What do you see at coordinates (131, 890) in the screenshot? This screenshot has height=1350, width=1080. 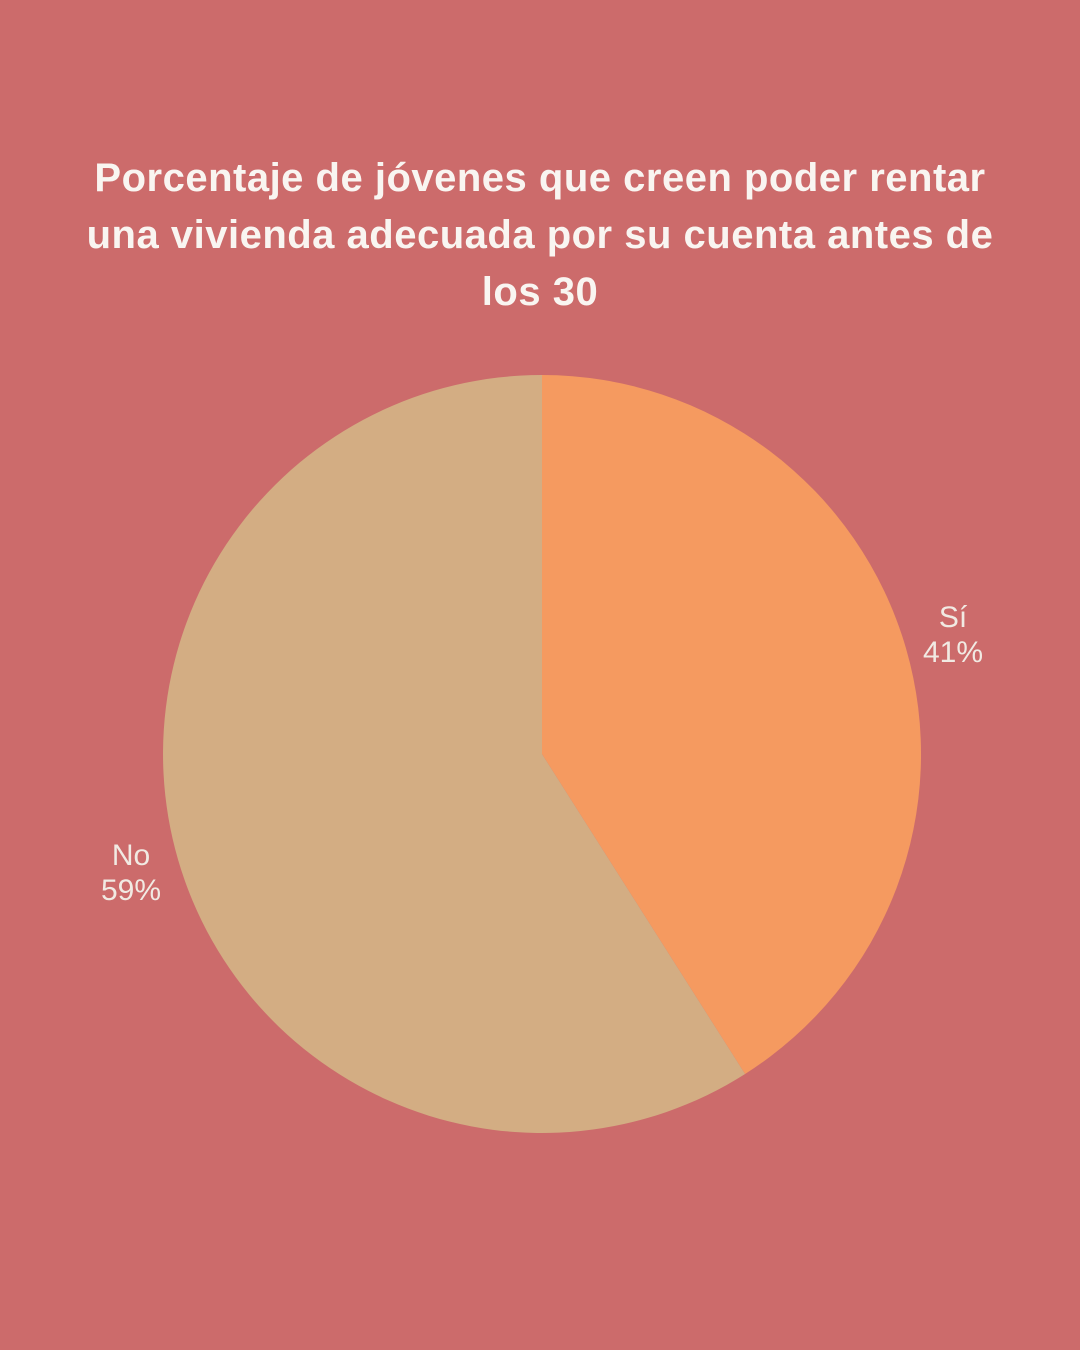 I see `slice-label-value: 59%` at bounding box center [131, 890].